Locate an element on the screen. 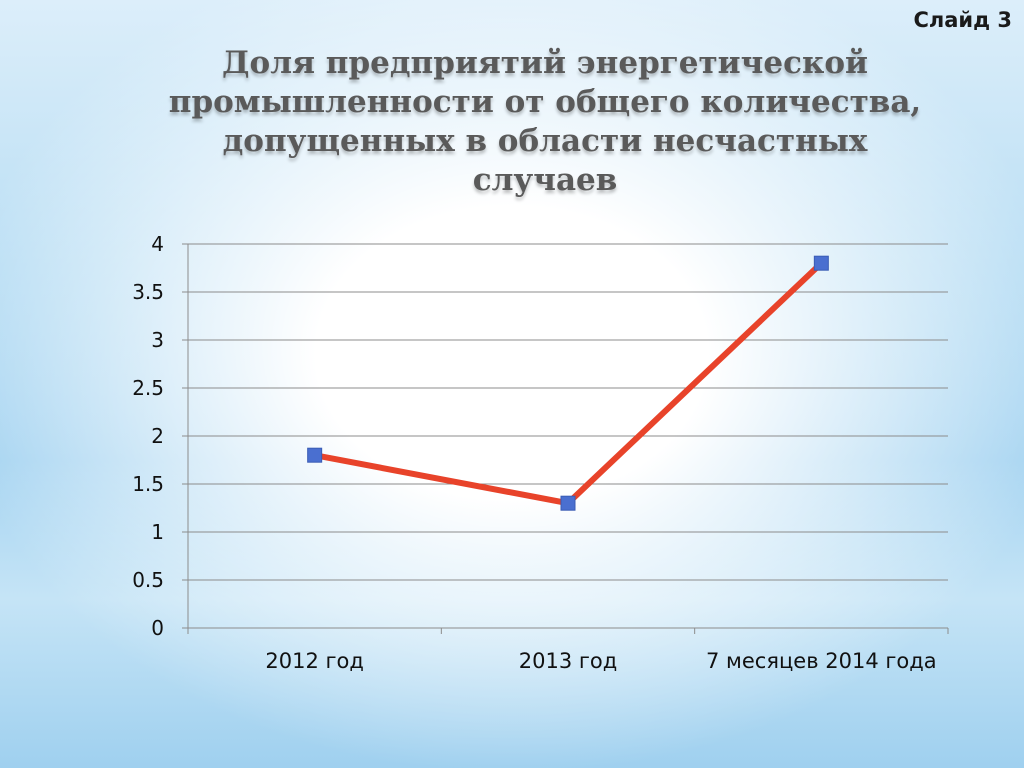  y-tick-label: 0 is located at coordinates (157, 628).